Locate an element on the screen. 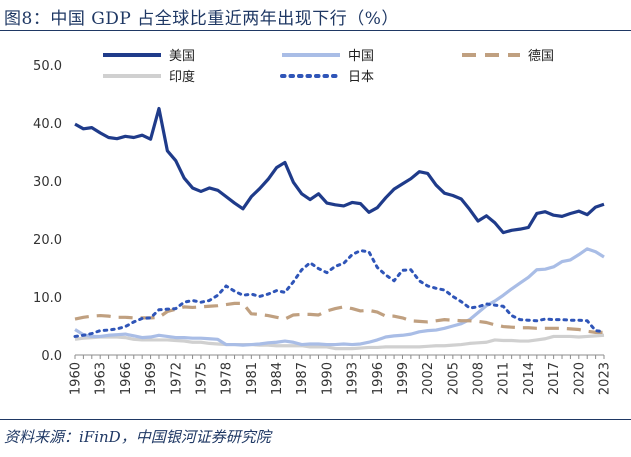 This screenshot has height=457, width=631. y-tick-label: 30.0 is located at coordinates (47, 182).